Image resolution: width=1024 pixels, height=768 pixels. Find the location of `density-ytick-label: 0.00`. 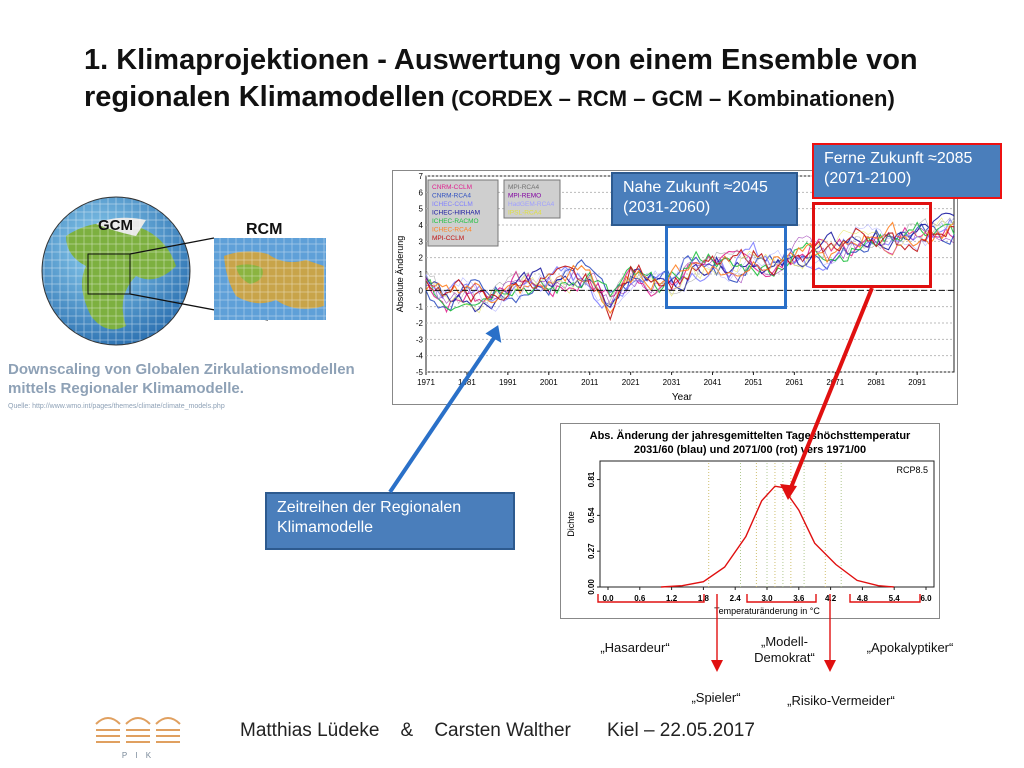

density-ytick-label: 0.00 is located at coordinates (591, 587).